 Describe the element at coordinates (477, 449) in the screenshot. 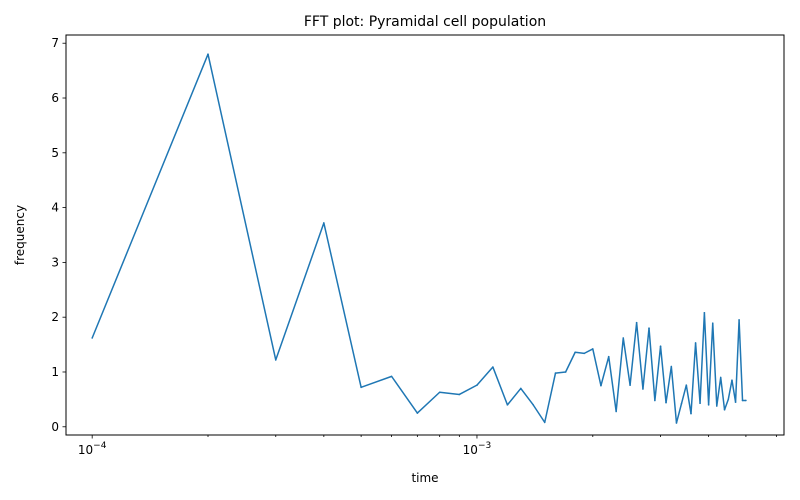

I see `x-tick-label: 10⁻³` at that location.